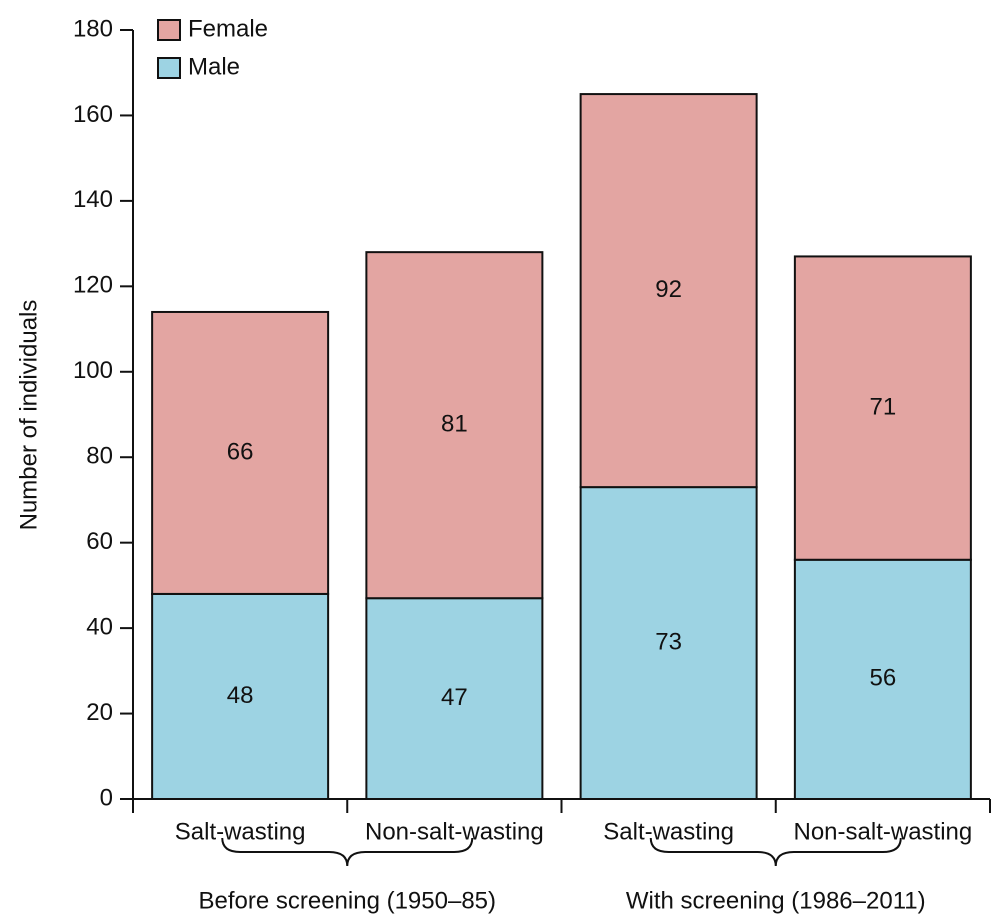 The height and width of the screenshot is (919, 993). What do you see at coordinates (28, 415) in the screenshot?
I see `y-axis-label: Number of individuals` at bounding box center [28, 415].